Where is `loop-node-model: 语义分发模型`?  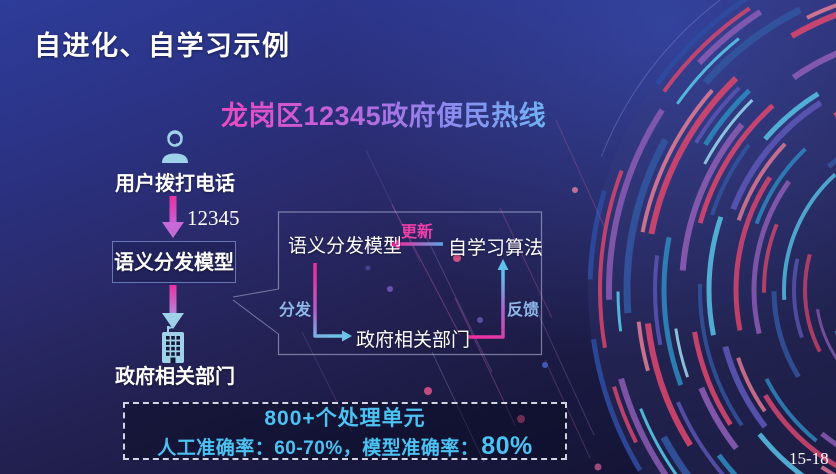
loop-node-model: 语义分发模型 is located at coordinates (345, 246).